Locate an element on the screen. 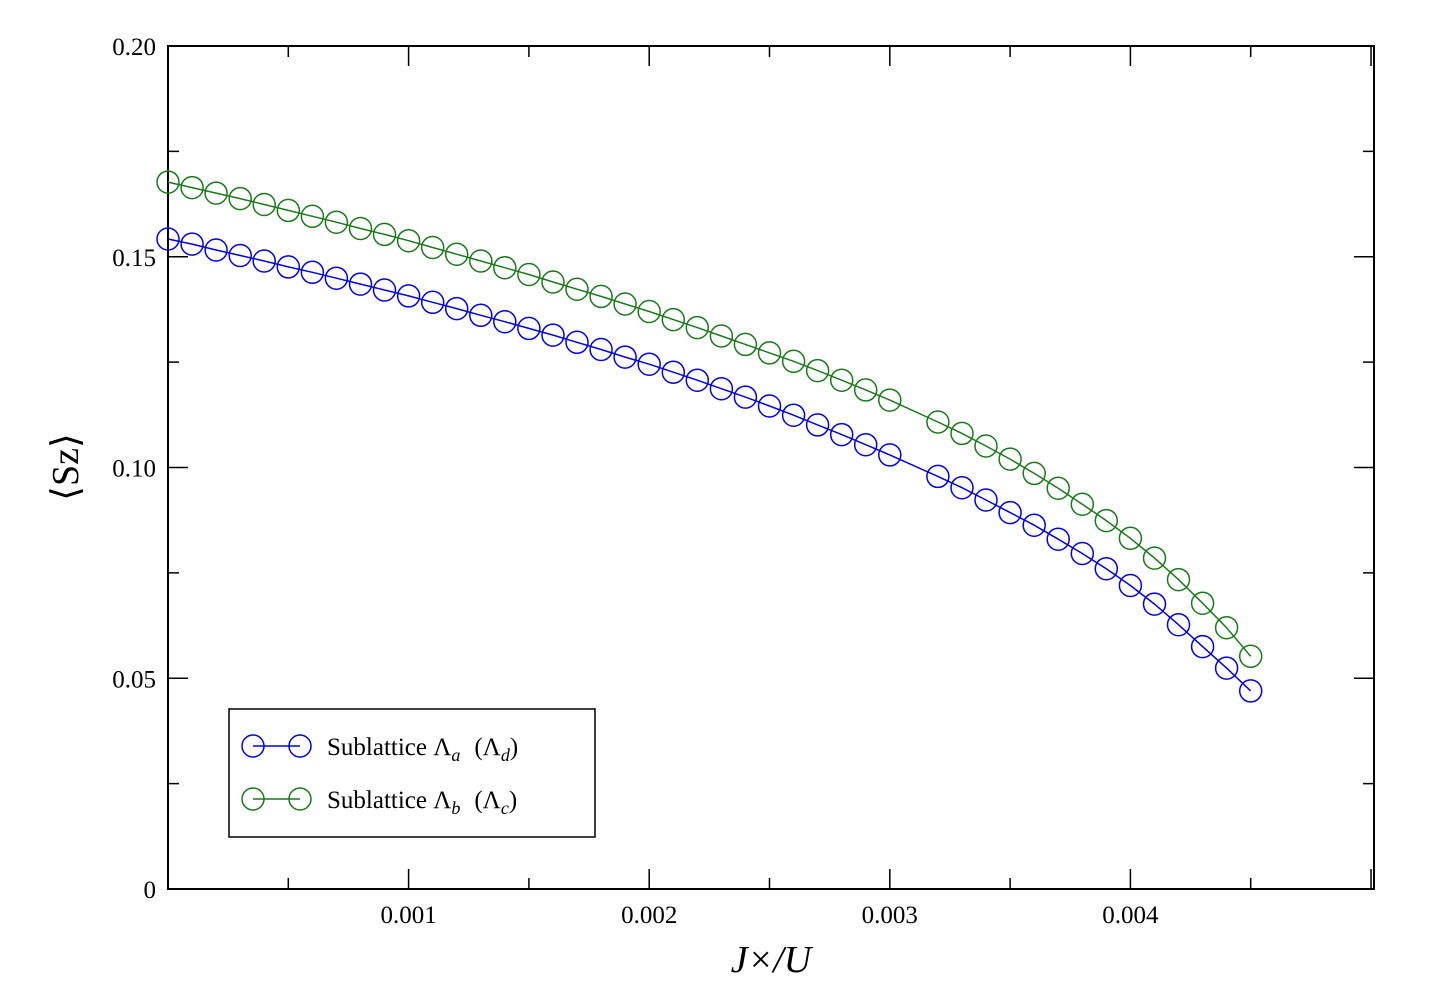 Image resolution: width=1440 pixels, height=1000 pixels. legend: Sublattice Λa (Λd) Sublattice Λb (Λc) is located at coordinates (412, 773).